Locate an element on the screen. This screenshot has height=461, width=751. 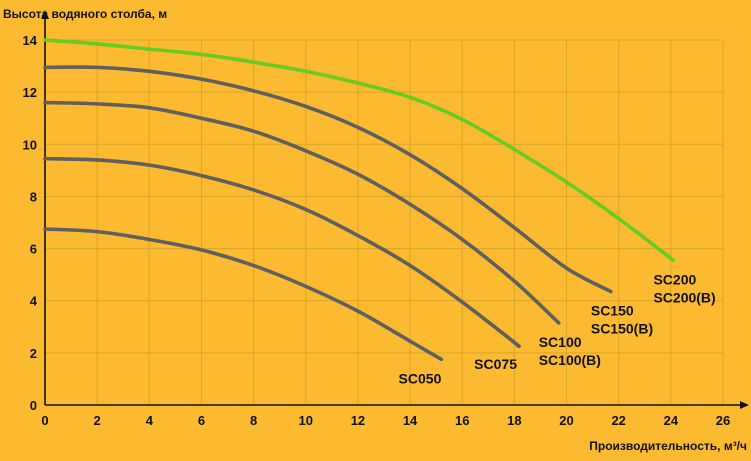
x-tick-label: 16 is located at coordinates (462, 420).